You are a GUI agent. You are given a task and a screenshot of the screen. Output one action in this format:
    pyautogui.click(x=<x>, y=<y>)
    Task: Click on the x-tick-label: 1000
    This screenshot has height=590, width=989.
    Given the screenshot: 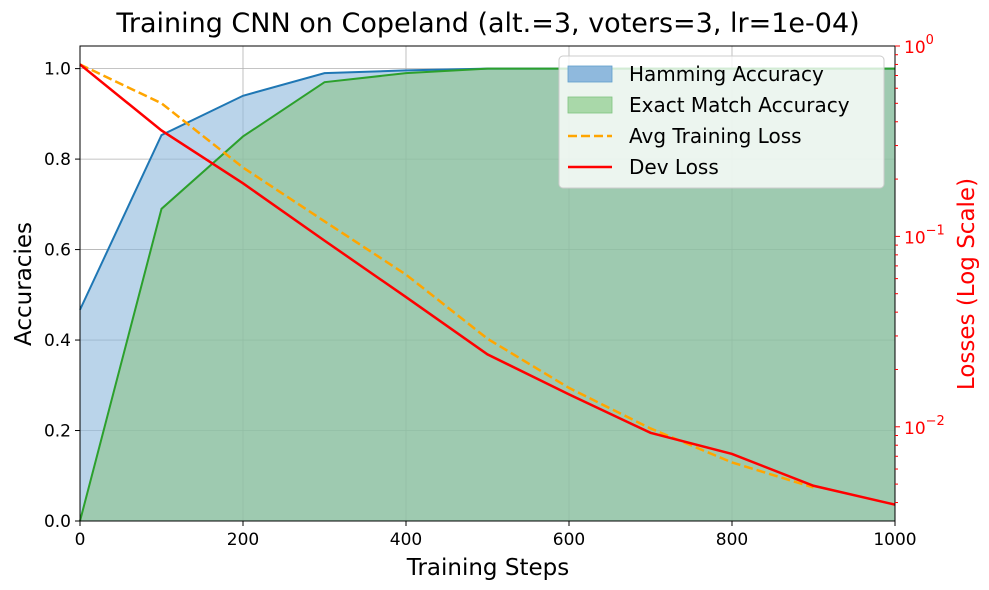 What is the action you would take?
    pyautogui.click(x=894, y=540)
    